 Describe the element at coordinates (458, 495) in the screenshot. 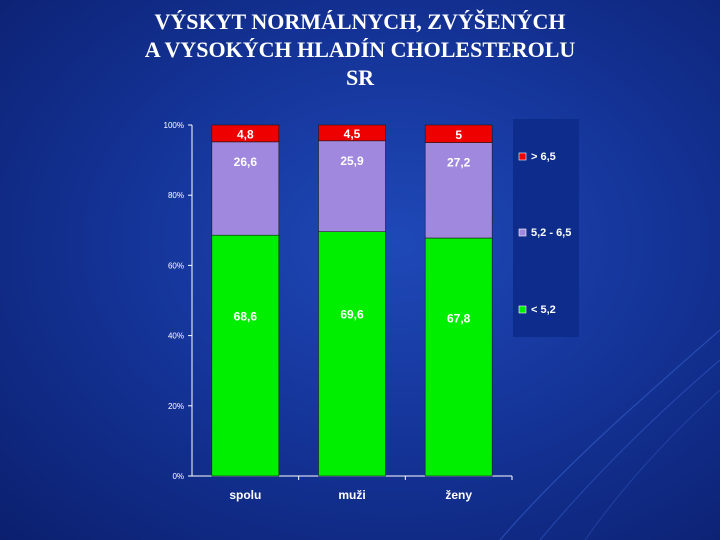

I see `x-category-label: ženy` at that location.